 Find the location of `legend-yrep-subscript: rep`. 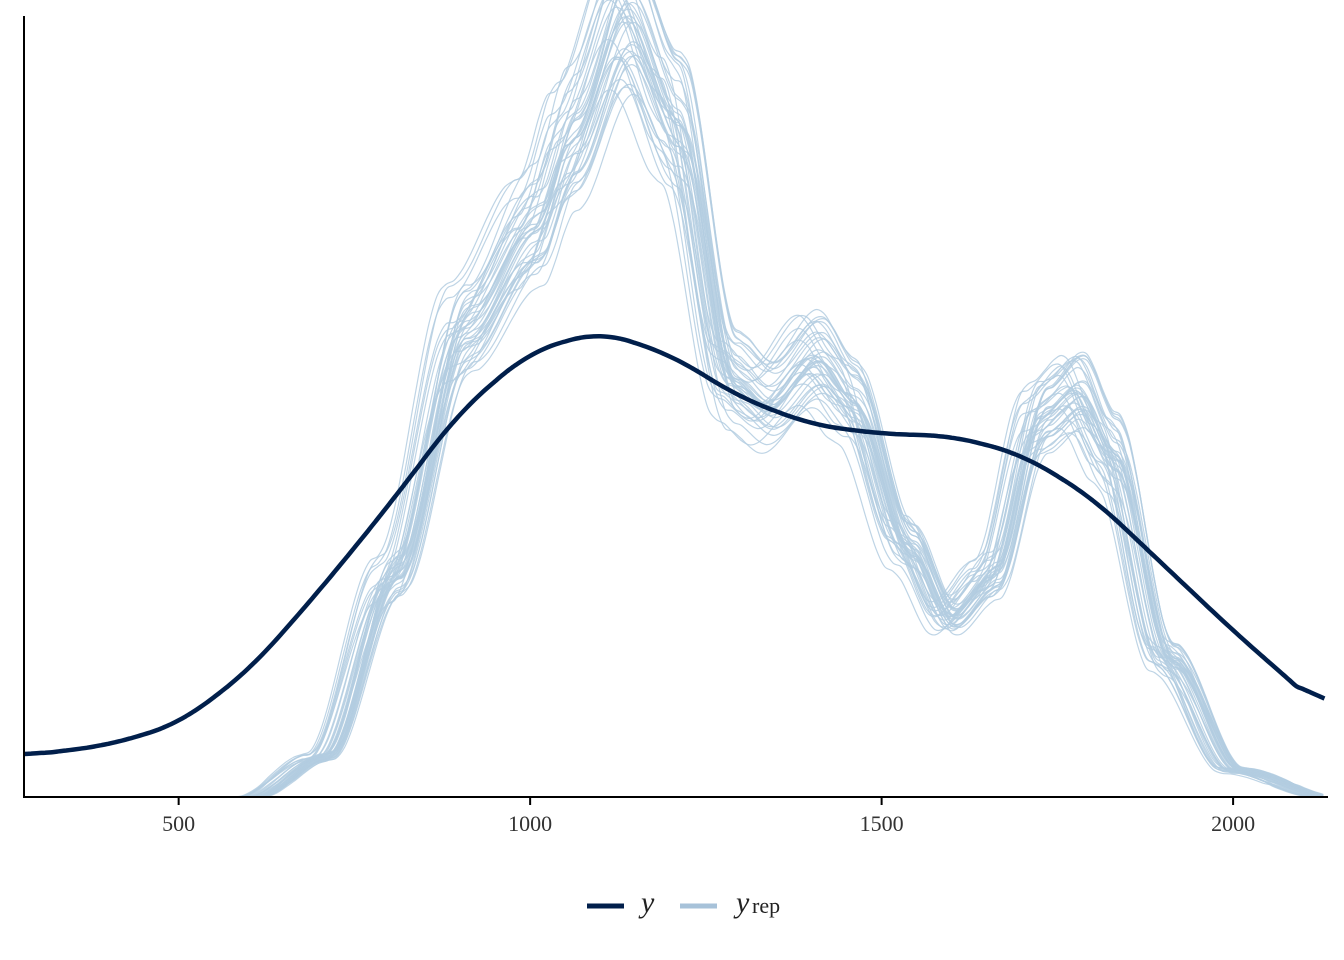

legend-yrep-subscript: rep is located at coordinates (766, 905).